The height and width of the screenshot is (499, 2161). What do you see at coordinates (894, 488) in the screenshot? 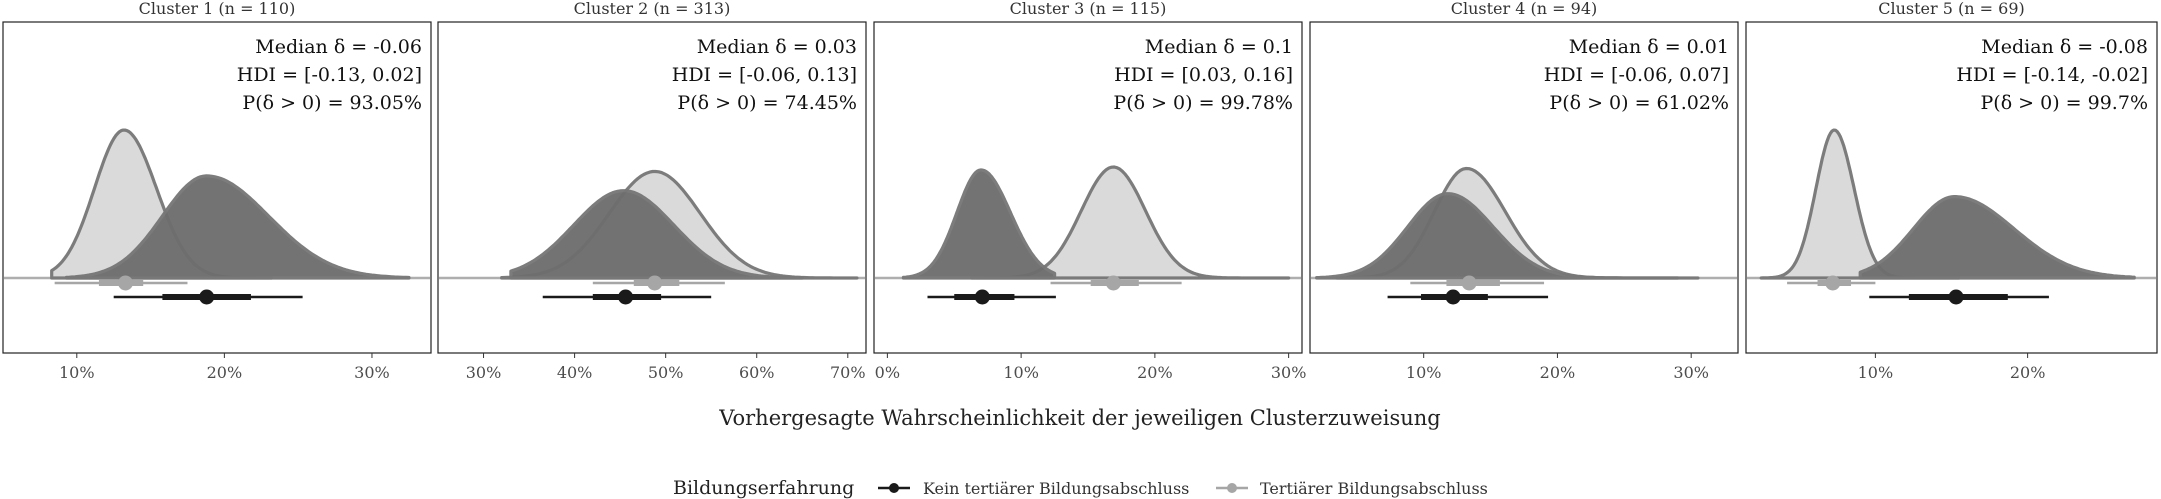
I see `legend-key-point-kein` at bounding box center [894, 488].